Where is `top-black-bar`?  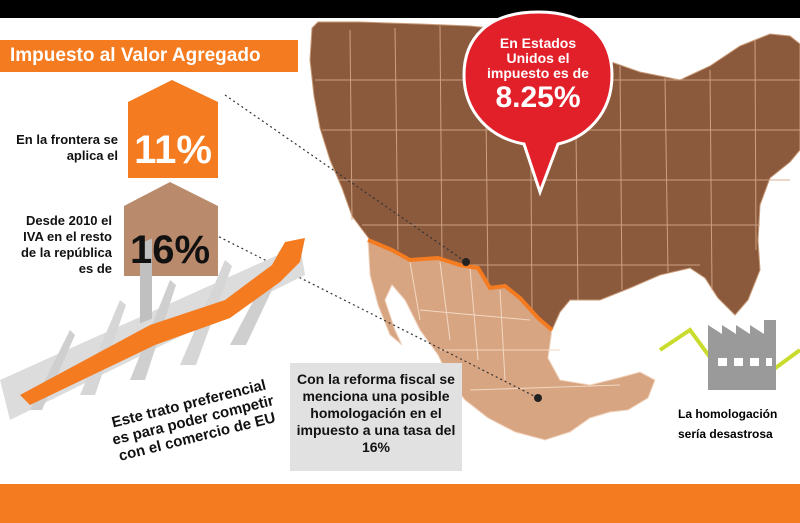 top-black-bar is located at coordinates (400, 9).